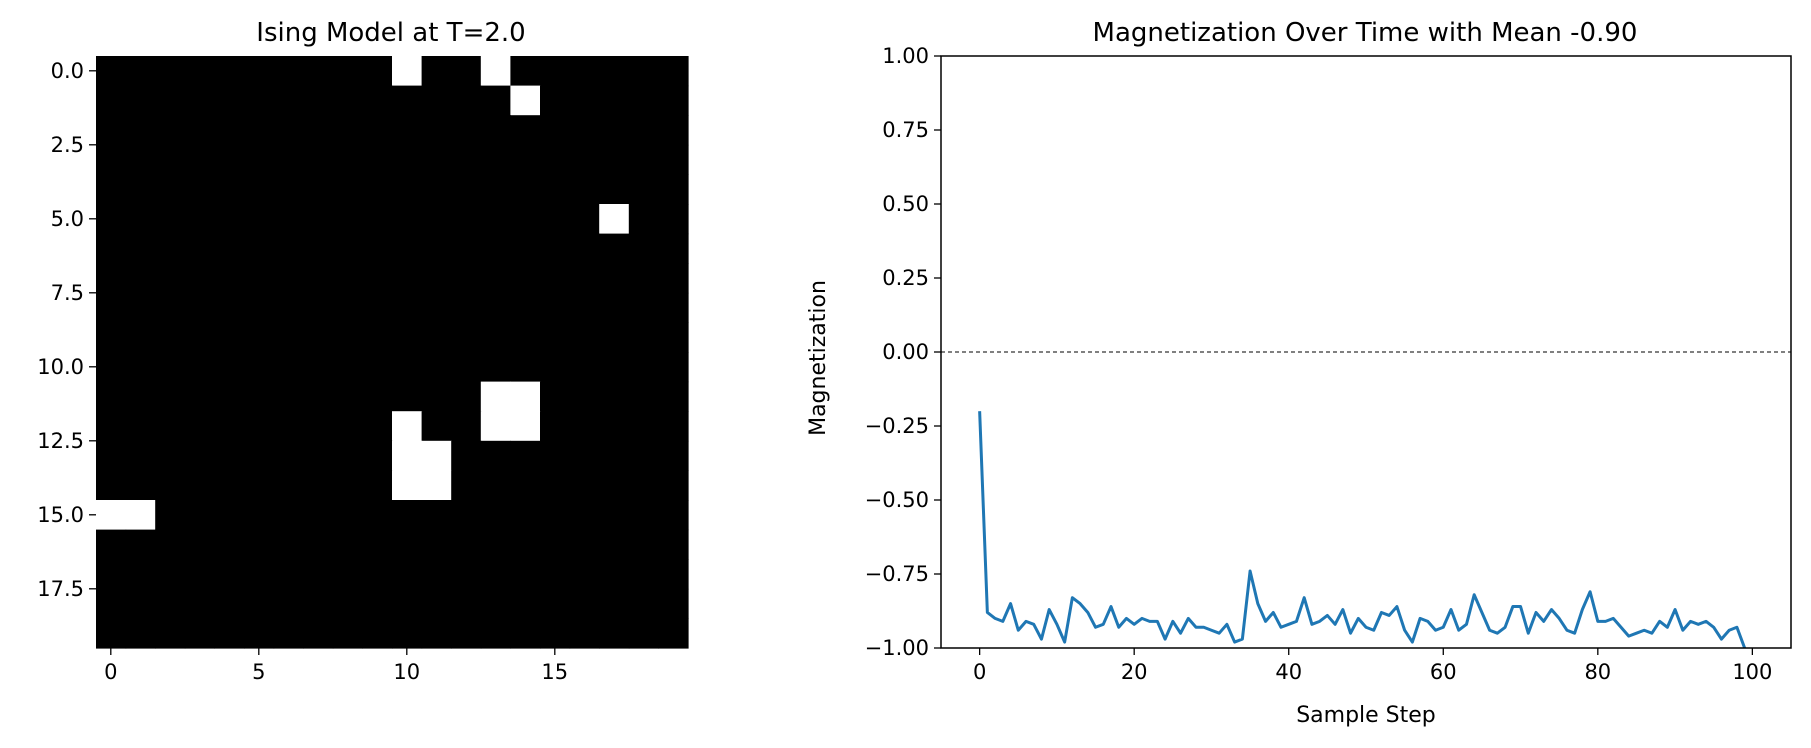  What do you see at coordinates (67, 71) in the screenshot?
I see `y-tick-label: 0.0` at bounding box center [67, 71].